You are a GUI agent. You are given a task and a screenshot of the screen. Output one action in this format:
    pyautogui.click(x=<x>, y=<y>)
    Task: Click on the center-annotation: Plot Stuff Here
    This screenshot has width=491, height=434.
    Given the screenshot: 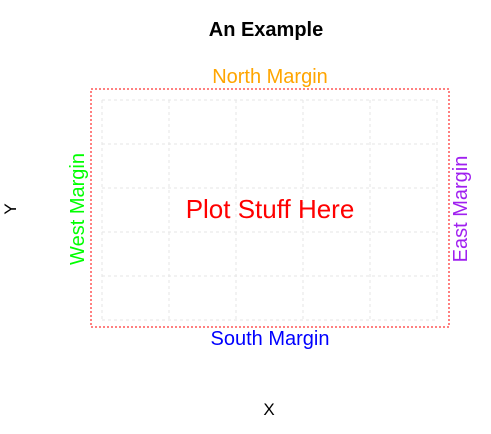 What is the action you would take?
    pyautogui.click(x=270, y=209)
    